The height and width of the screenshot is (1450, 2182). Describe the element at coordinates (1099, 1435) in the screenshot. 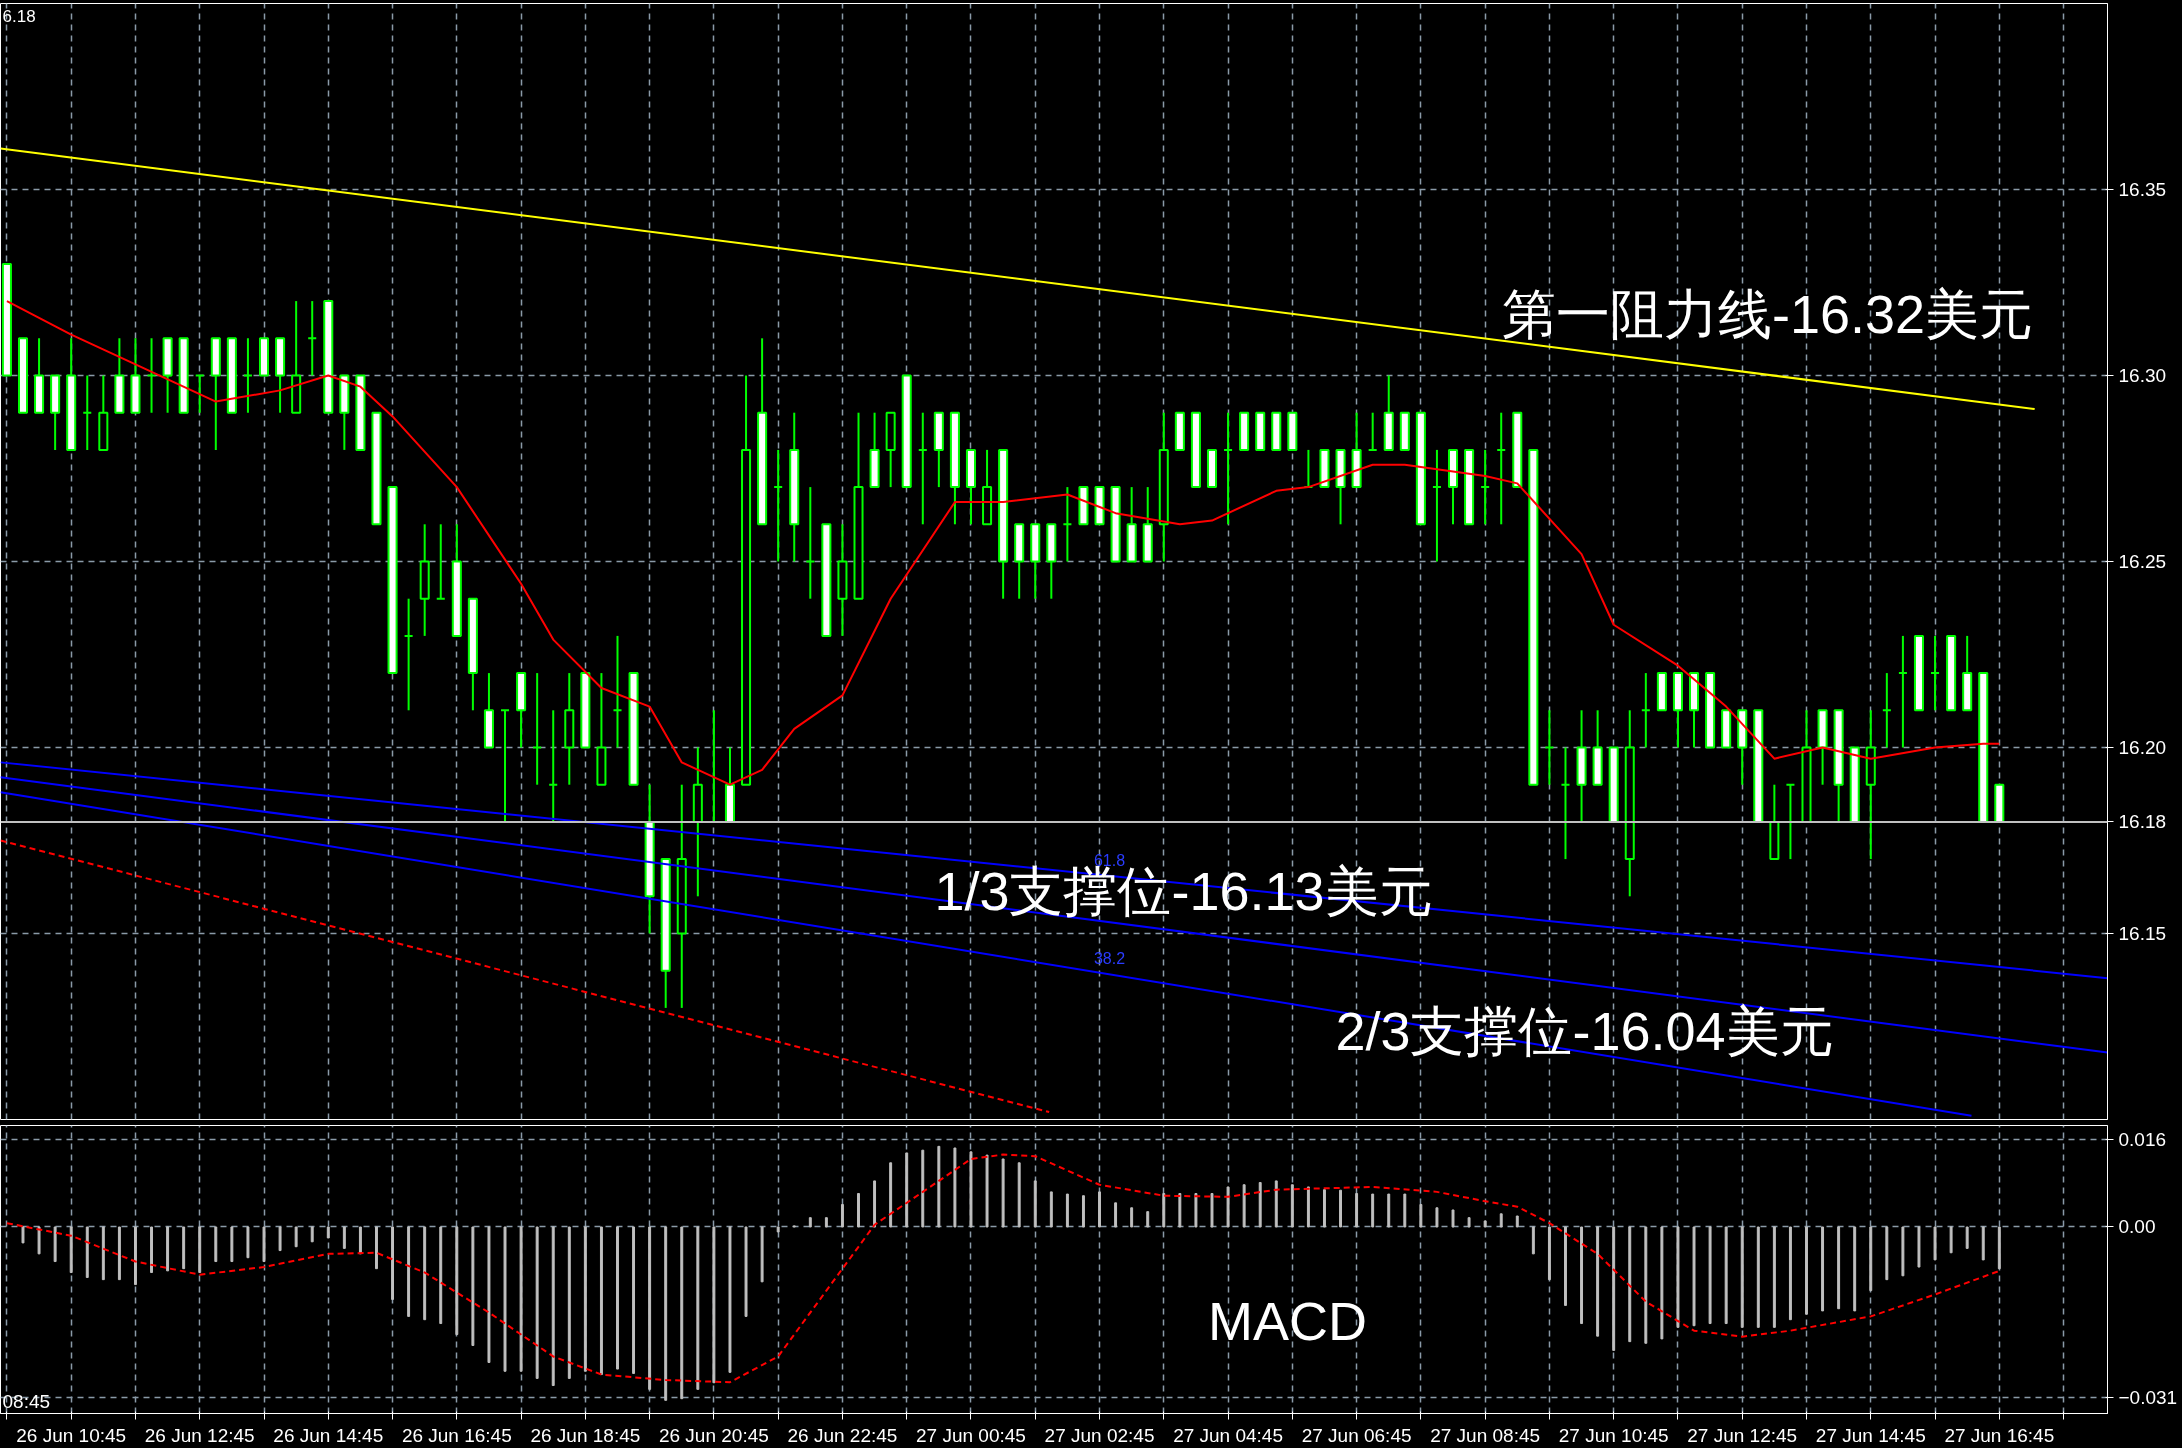

I see `x-tick-label: 27 Jun 02:45` at that location.